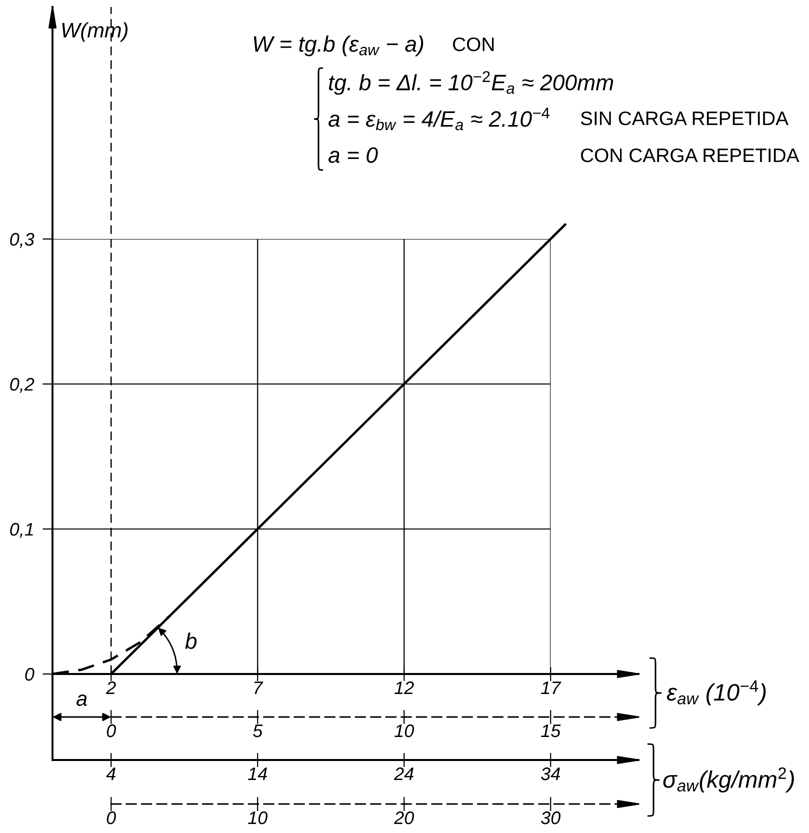 This screenshot has width=809, height=833. I want to click on x-axis-title: ε$_{aw}$ (10$^{−4}$), so click(716, 693).